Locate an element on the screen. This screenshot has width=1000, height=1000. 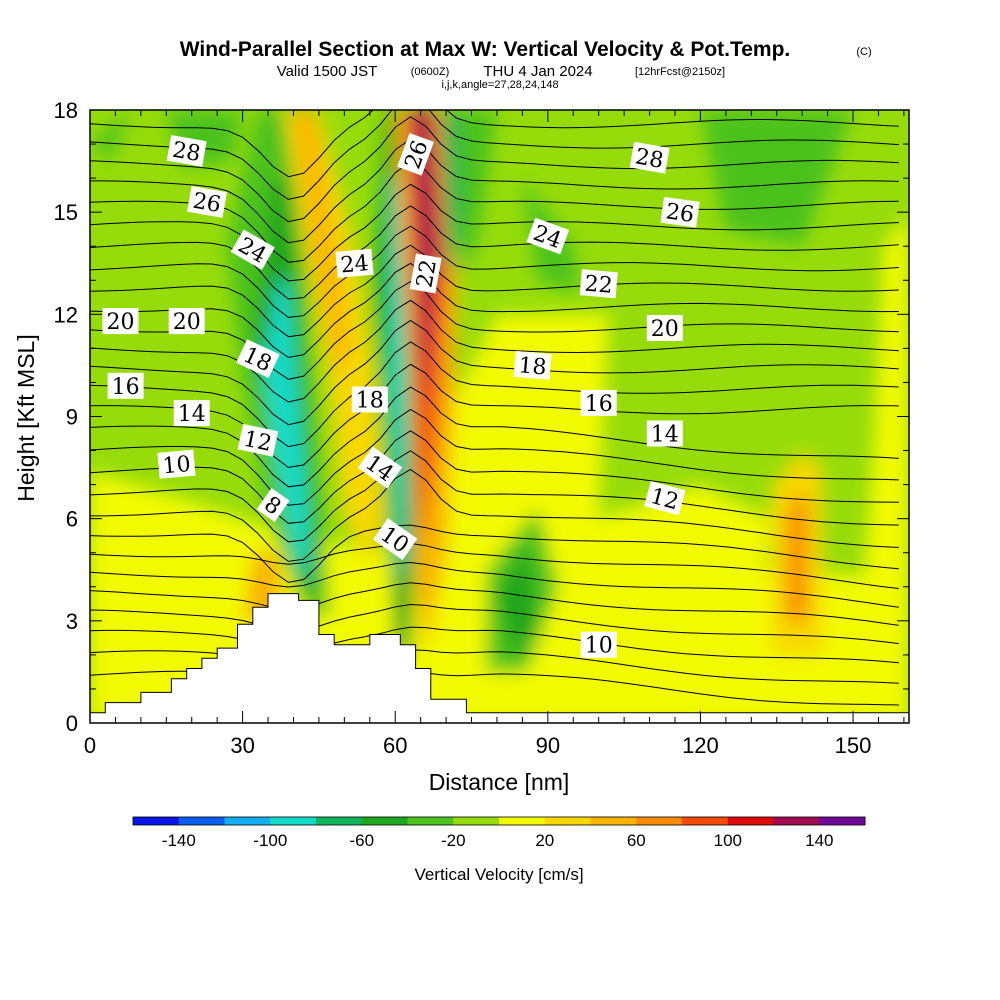
x-tick-label: 30 is located at coordinates (242, 745).